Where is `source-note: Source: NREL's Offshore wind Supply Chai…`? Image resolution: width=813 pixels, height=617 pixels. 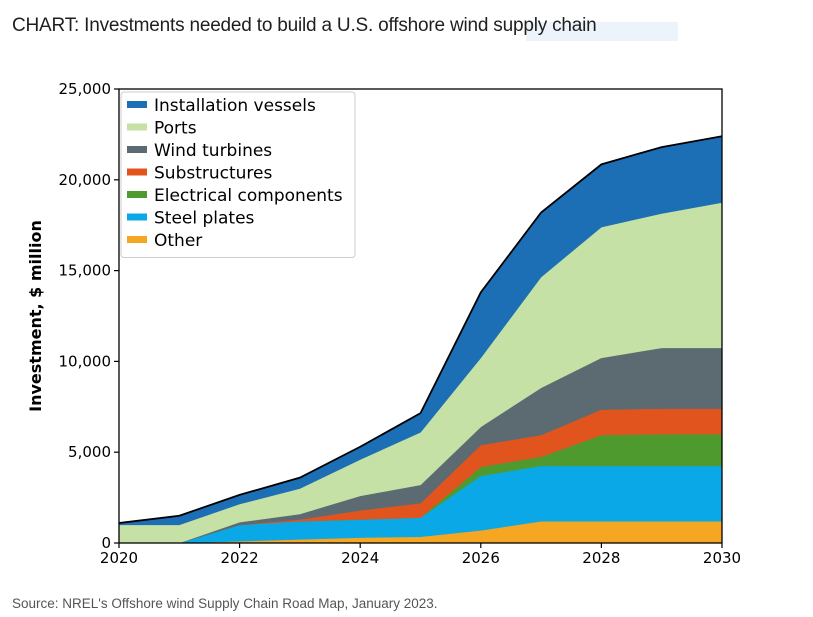
source-note: Source: NREL's Offshore wind Supply Chai… is located at coordinates (225, 603).